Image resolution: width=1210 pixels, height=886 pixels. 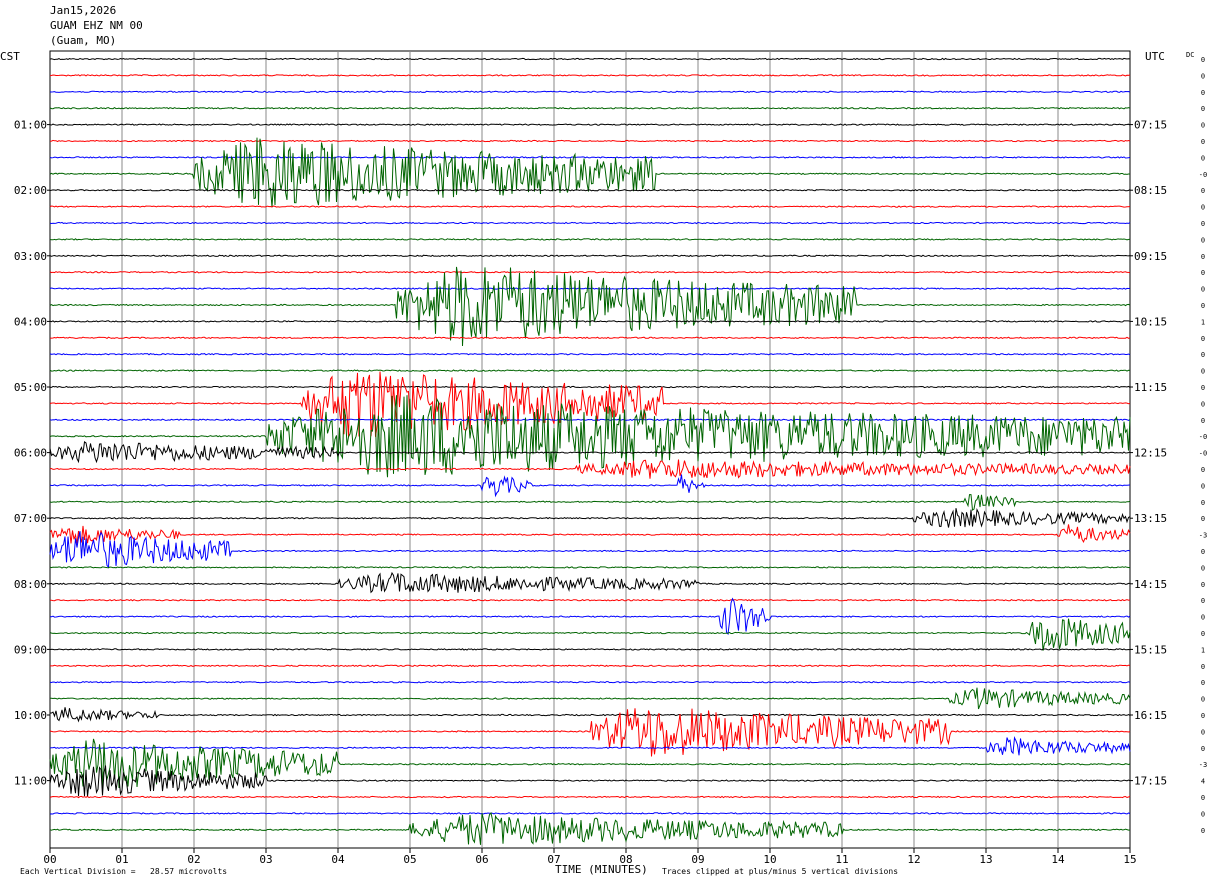 I want to click on right-zone-label: UTC, so click(x=1155, y=56).